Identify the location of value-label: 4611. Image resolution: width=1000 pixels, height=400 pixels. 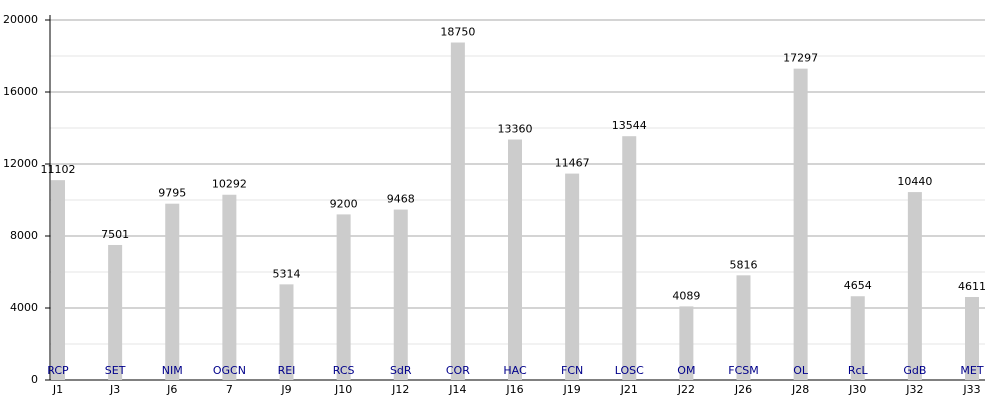
(972, 286).